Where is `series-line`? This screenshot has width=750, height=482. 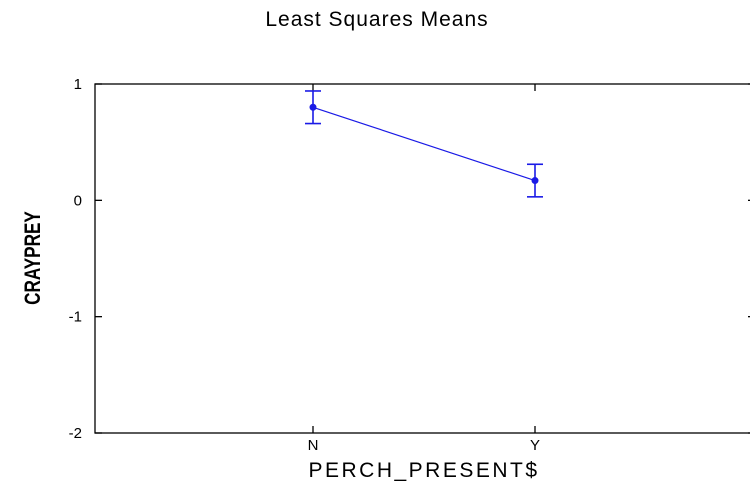 series-line is located at coordinates (424, 144).